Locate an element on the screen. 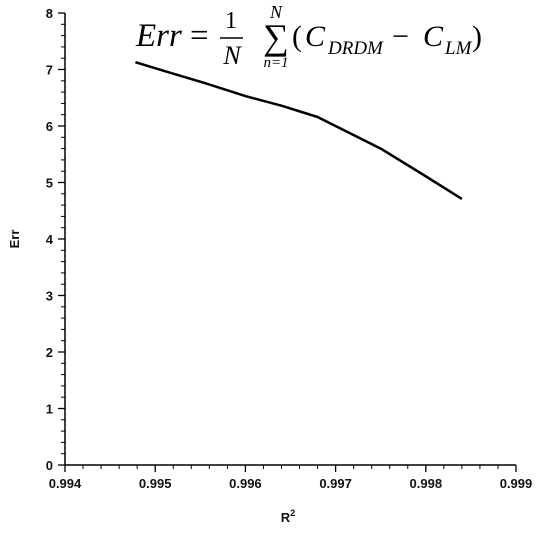  y-tick-label: 1 is located at coordinates (49, 409).